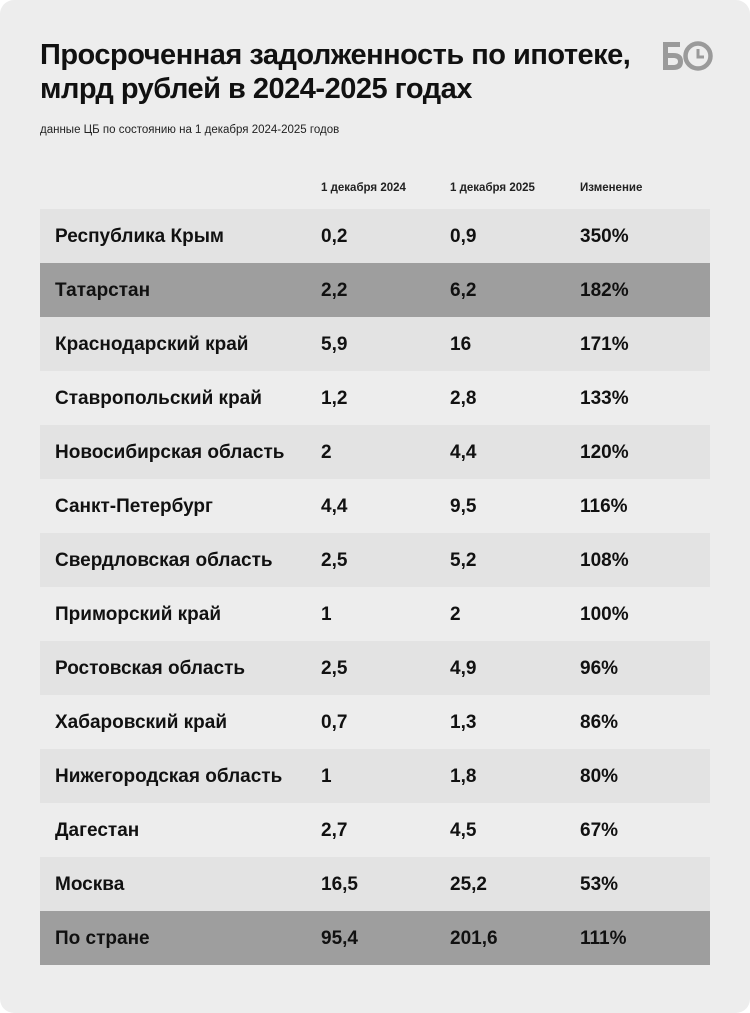  Describe the element at coordinates (604, 290) in the screenshot. I see `change-cell: 182%` at that location.